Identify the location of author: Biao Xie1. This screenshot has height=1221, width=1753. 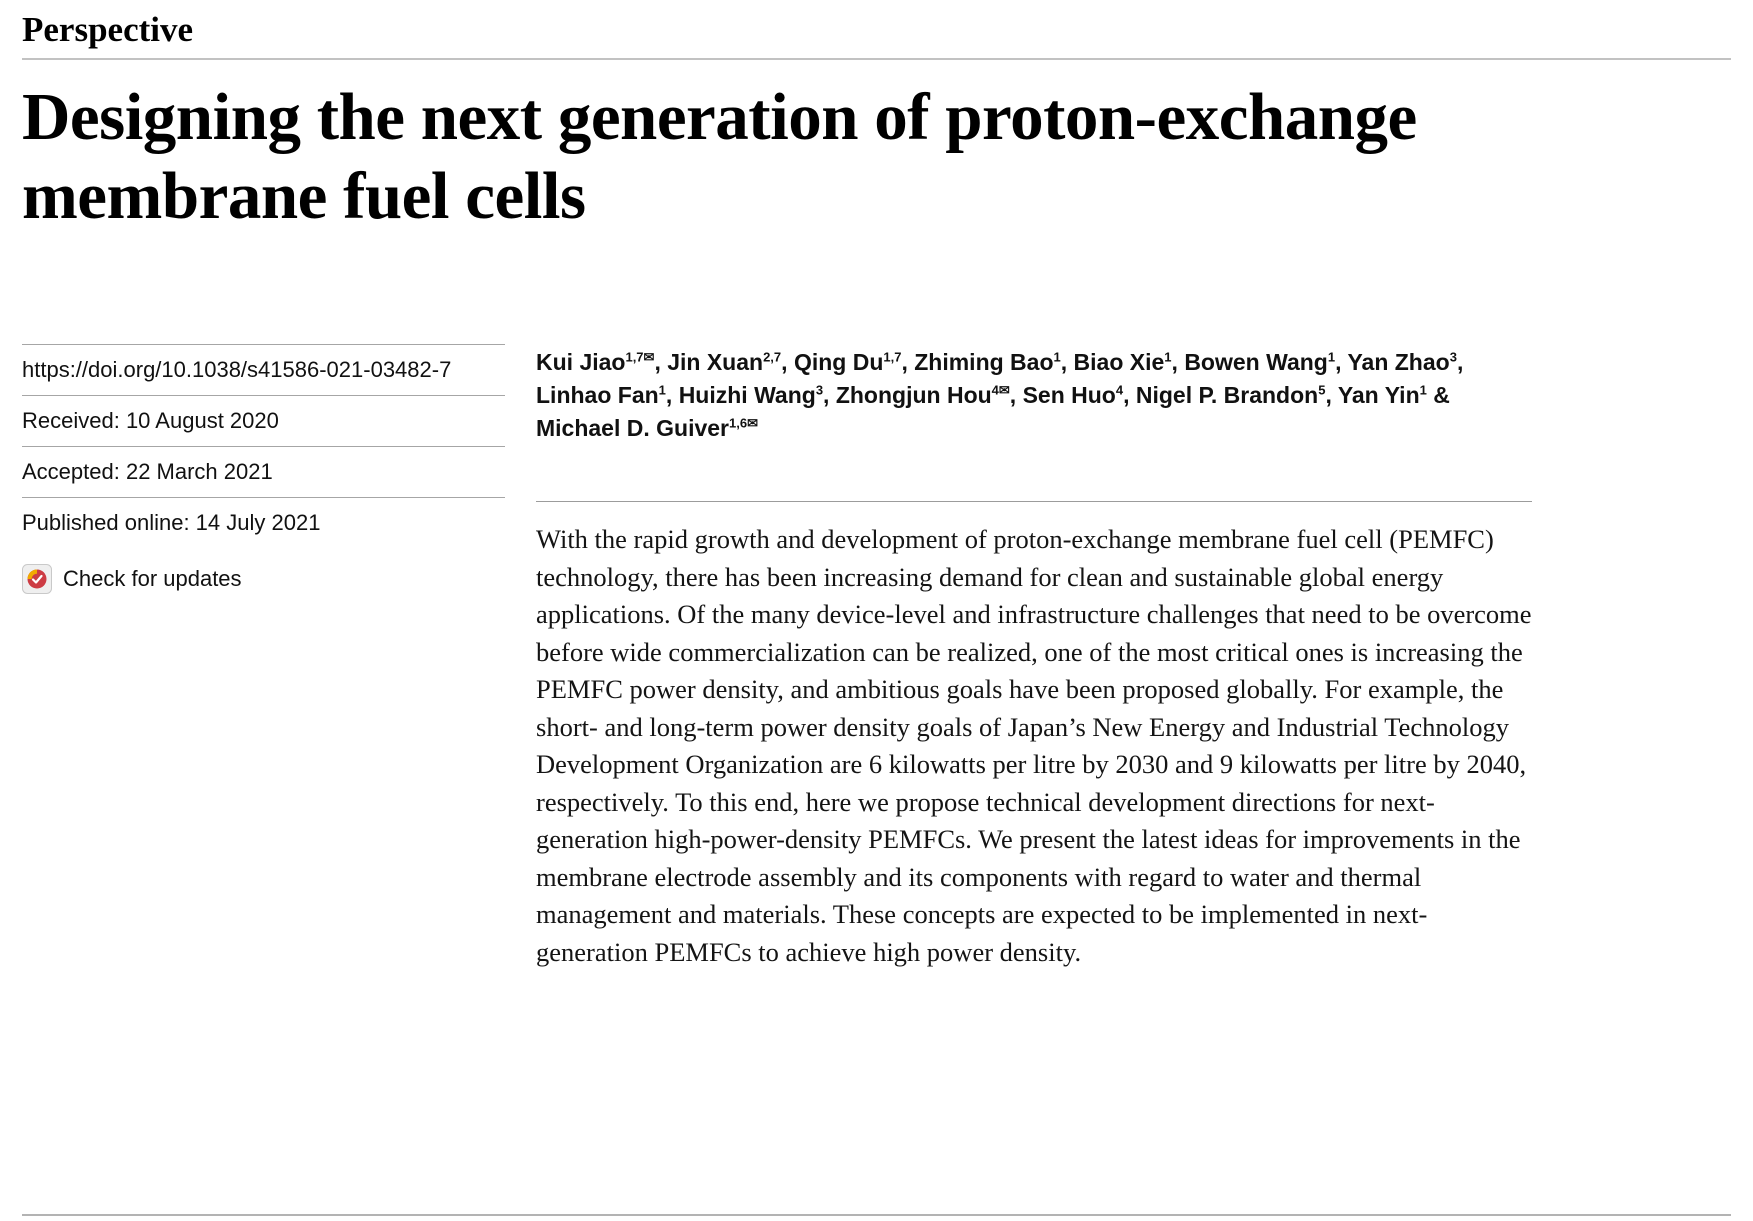
(1122, 362).